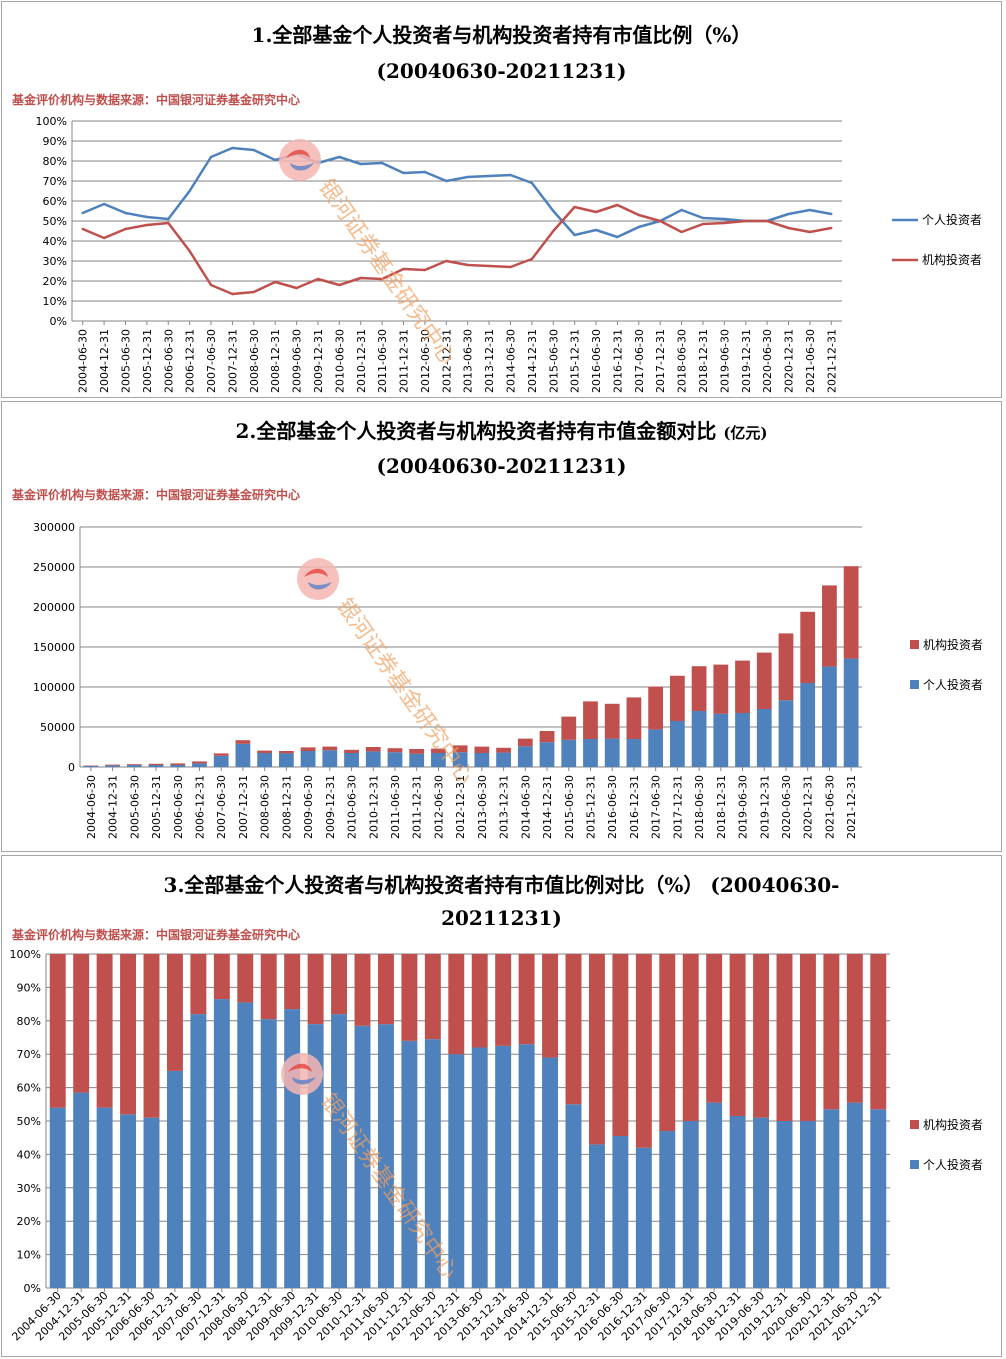  Describe the element at coordinates (55, 141) in the screenshot. I see `c1-y-tick-label: 90%` at that location.